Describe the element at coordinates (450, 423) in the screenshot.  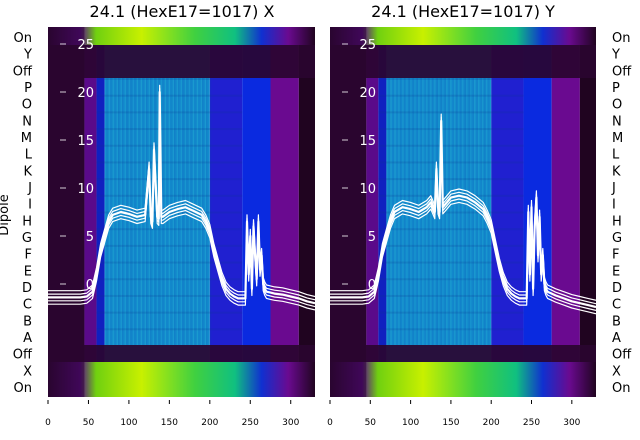
I see `x-tick-label: 150` at that location.